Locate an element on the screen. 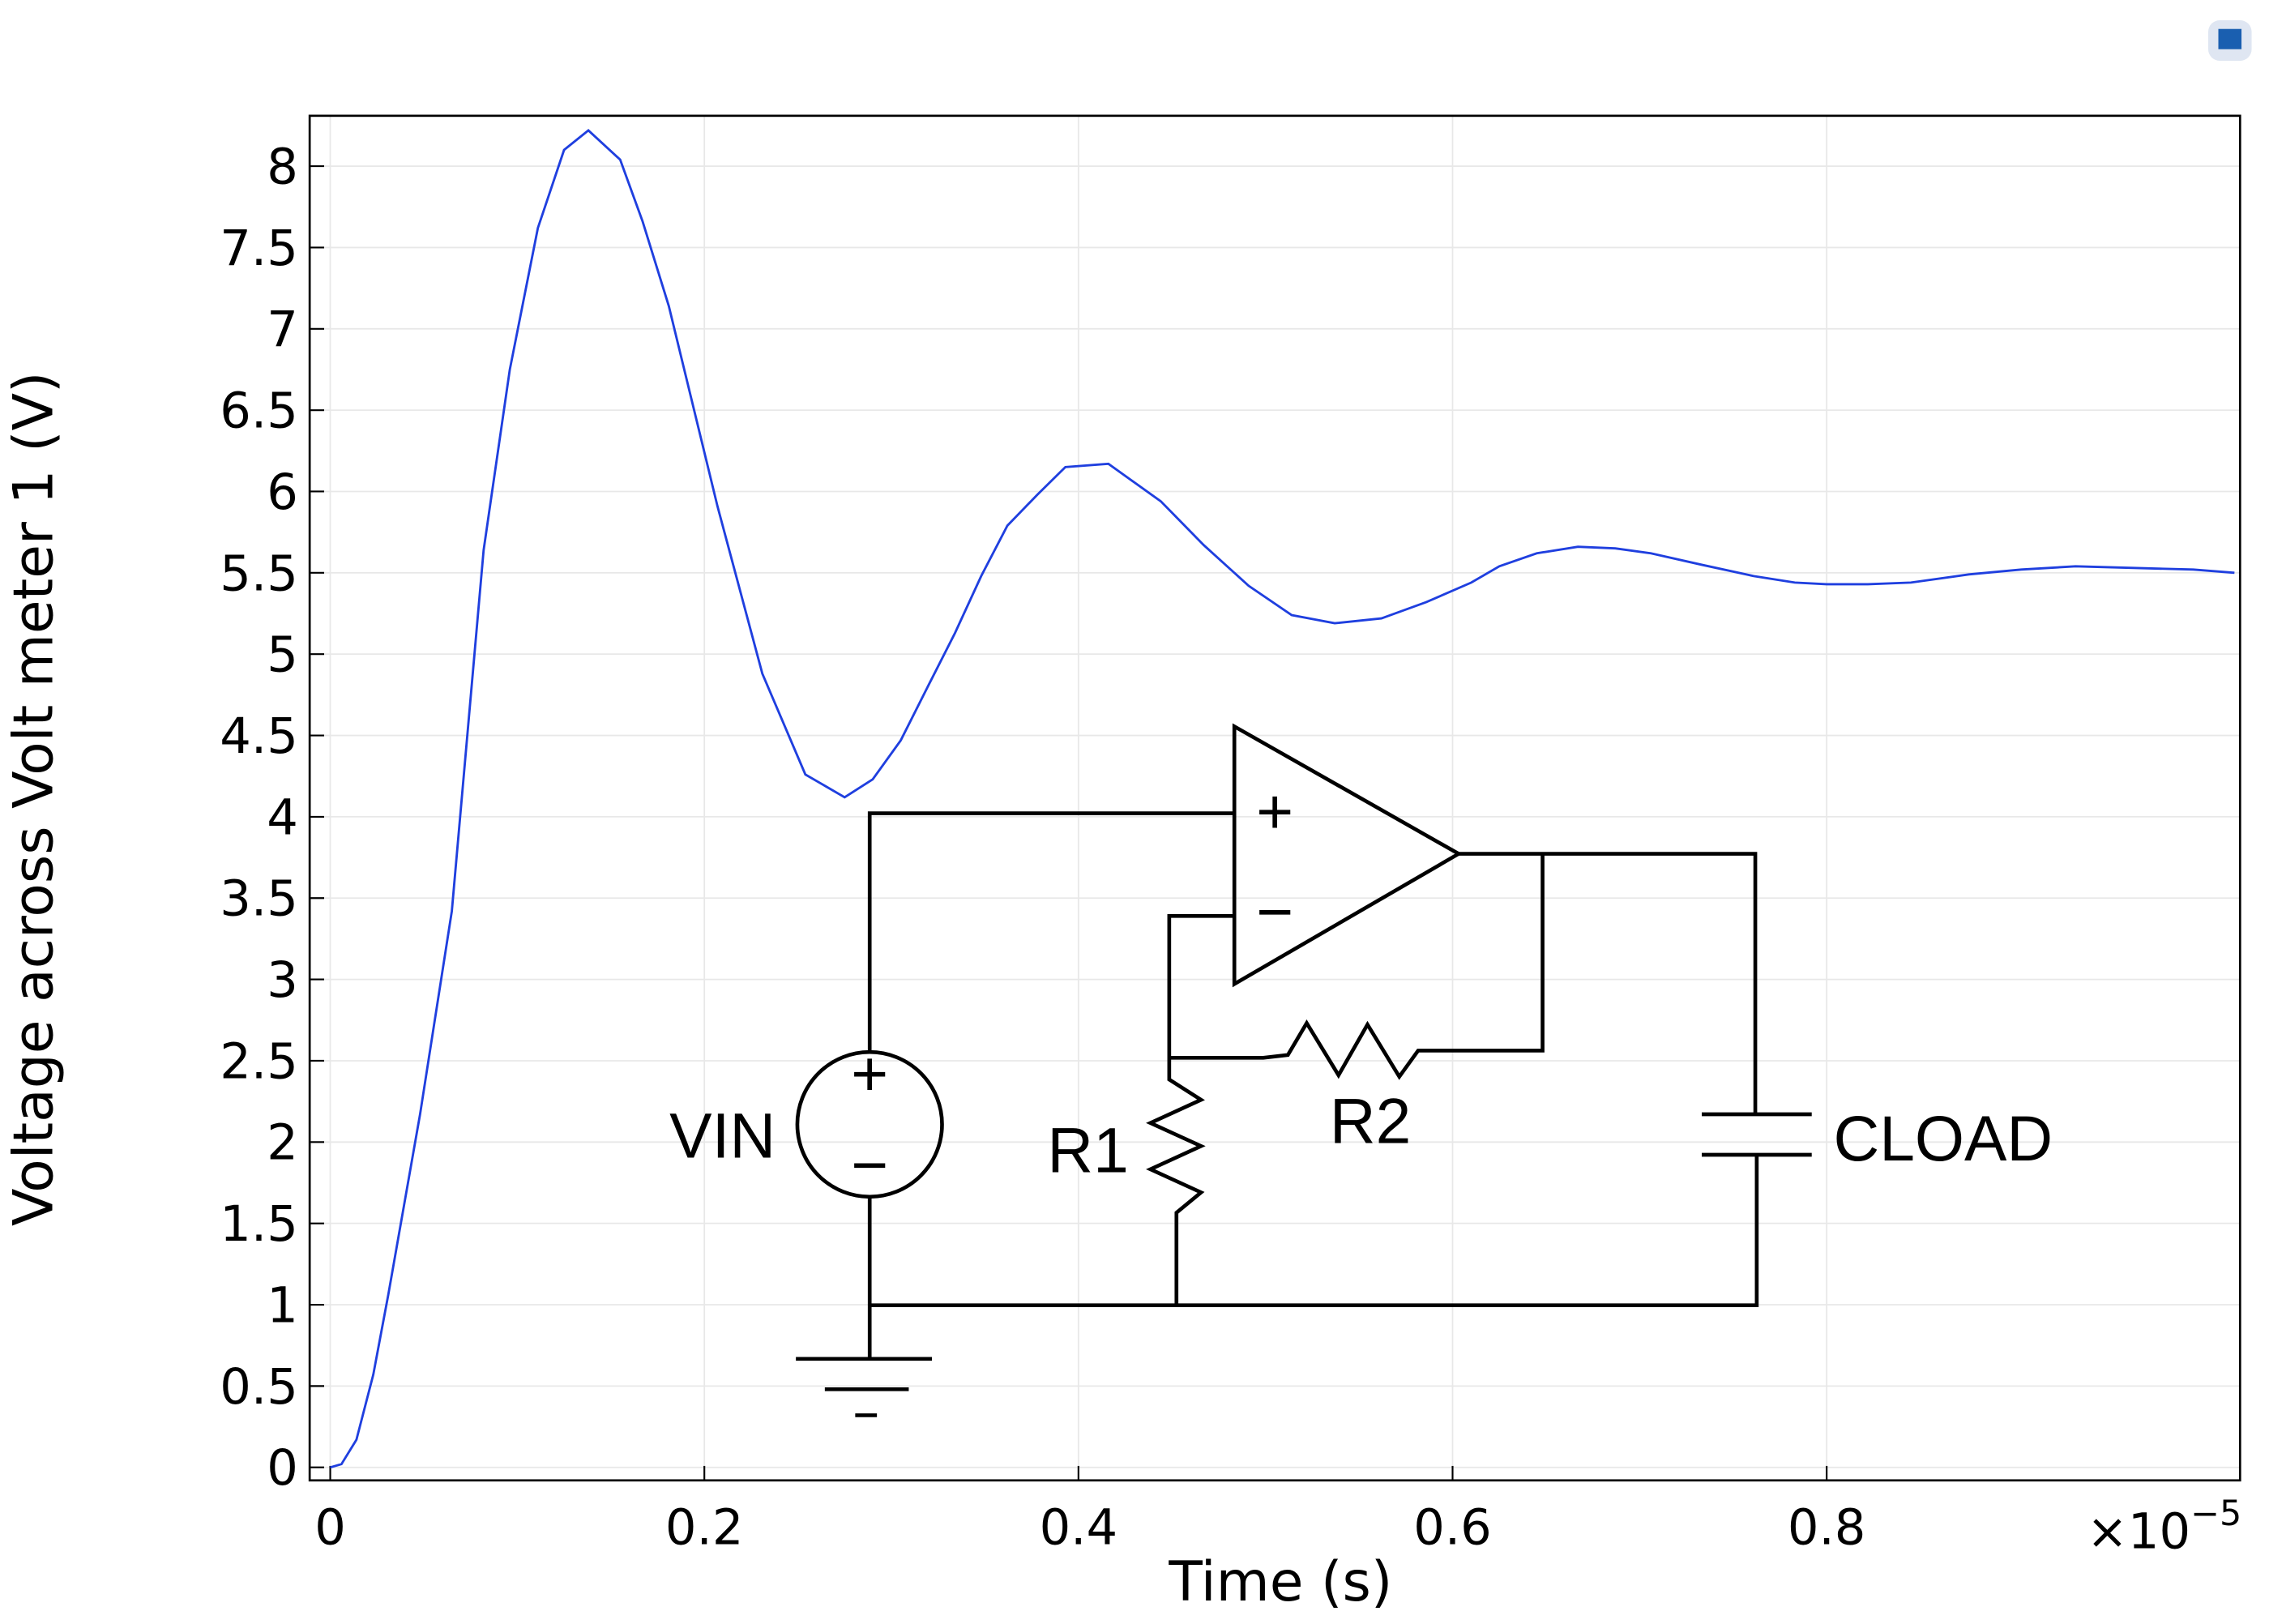 This screenshot has width=2269, height=1624. y-tick-label: 6 is located at coordinates (283, 492).